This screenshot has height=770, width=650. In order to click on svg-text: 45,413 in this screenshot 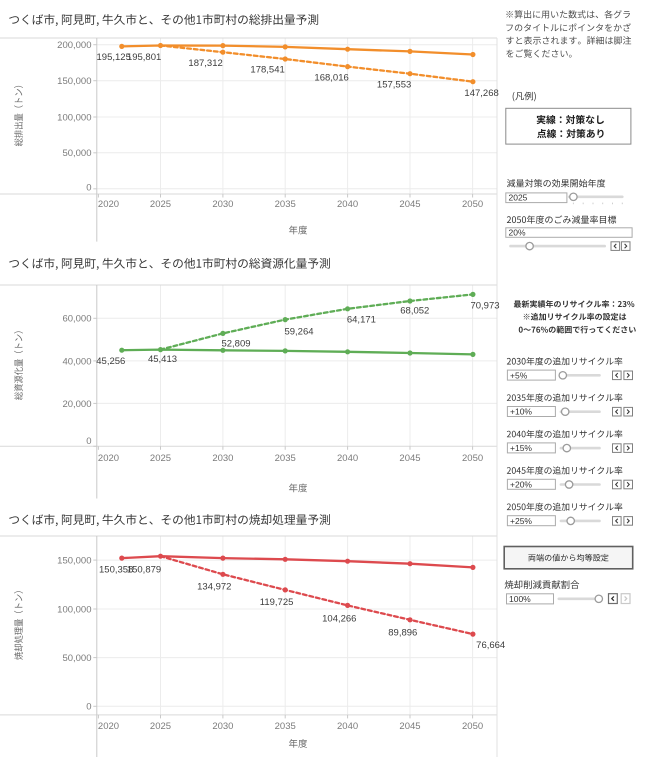, I will do `click(162, 359)`.